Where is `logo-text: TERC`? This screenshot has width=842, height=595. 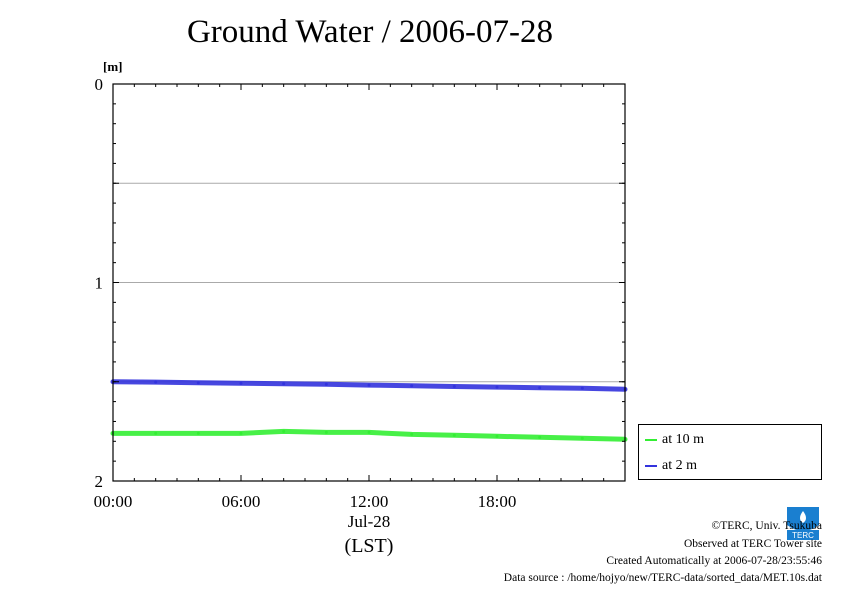 logo-text: TERC is located at coordinates (803, 535).